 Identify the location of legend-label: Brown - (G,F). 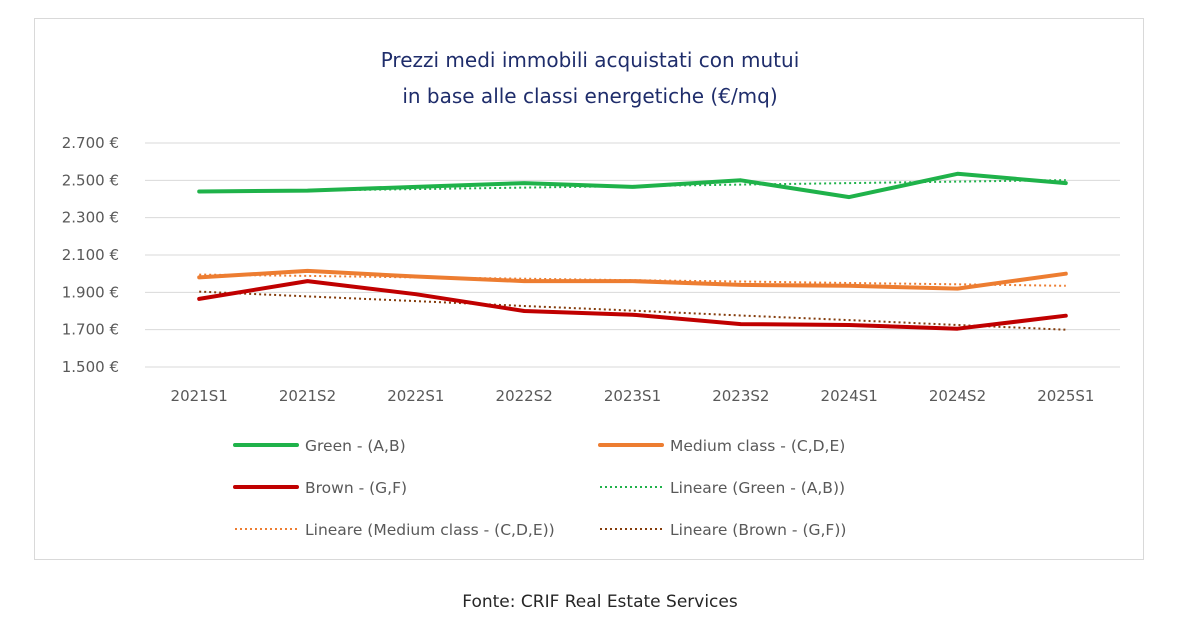
(356, 488).